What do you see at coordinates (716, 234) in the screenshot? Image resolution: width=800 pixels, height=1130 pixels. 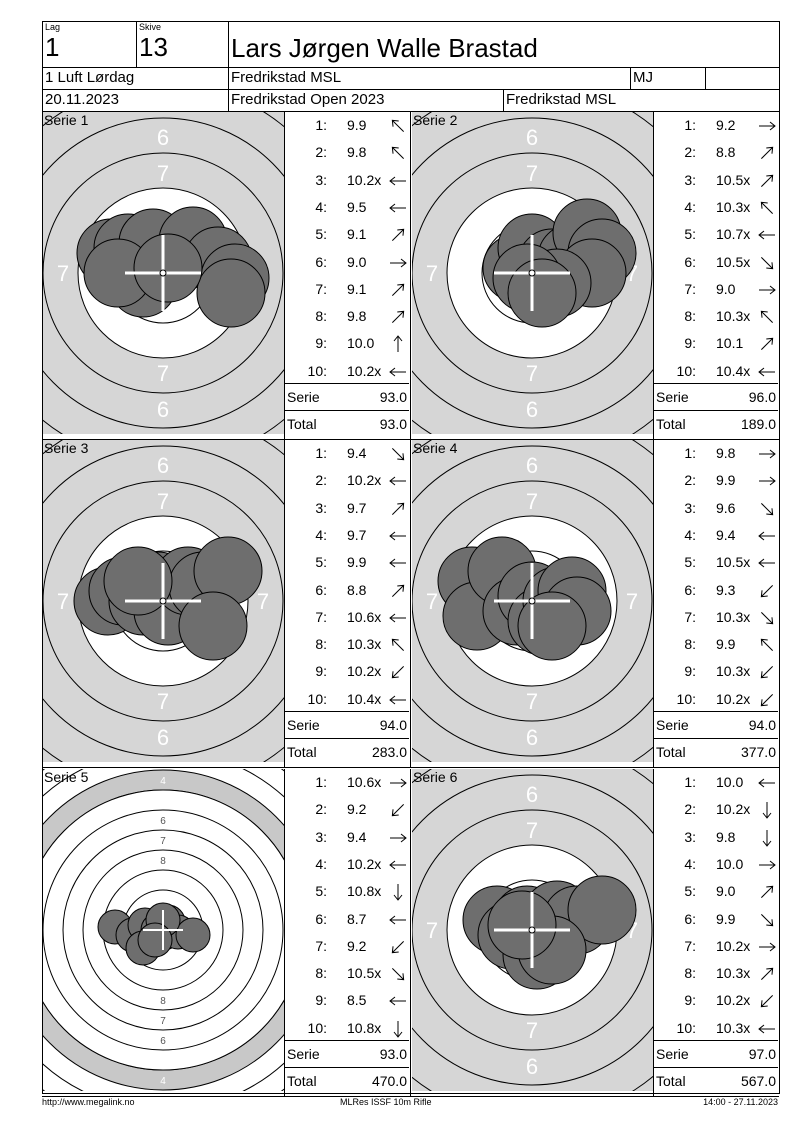 I see `shot-row: 5: 10.7x` at bounding box center [716, 234].